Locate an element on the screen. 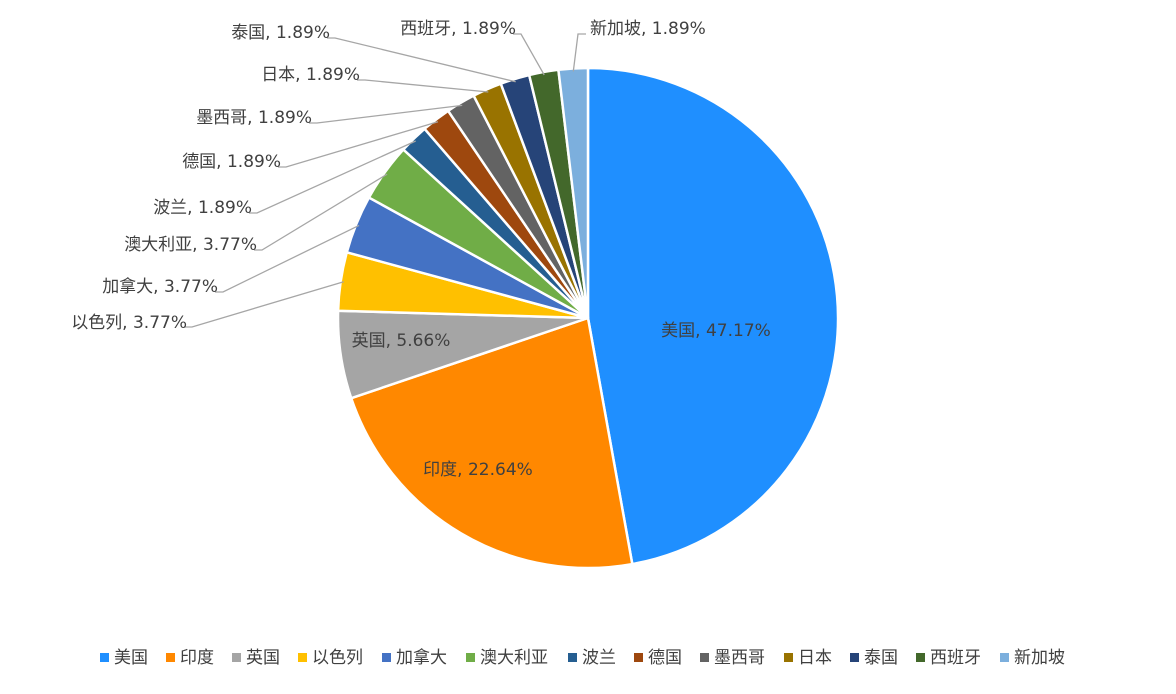 The width and height of the screenshot is (1176, 694). data-label-6: 澳大利亚, 3.77% is located at coordinates (190, 245).